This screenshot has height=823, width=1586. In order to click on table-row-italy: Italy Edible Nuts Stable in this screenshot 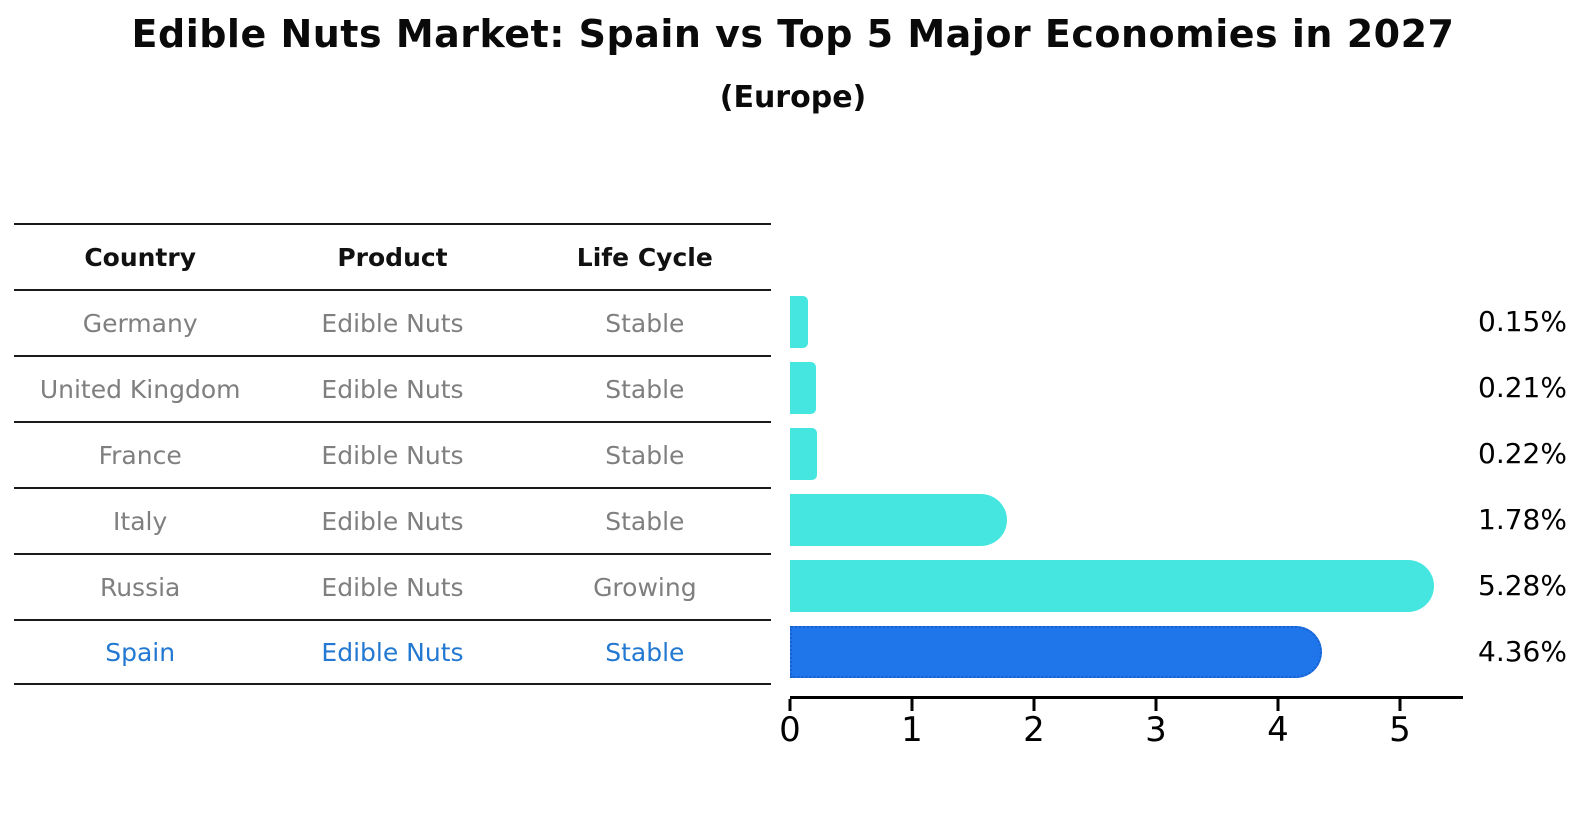, I will do `click(392, 520)`.